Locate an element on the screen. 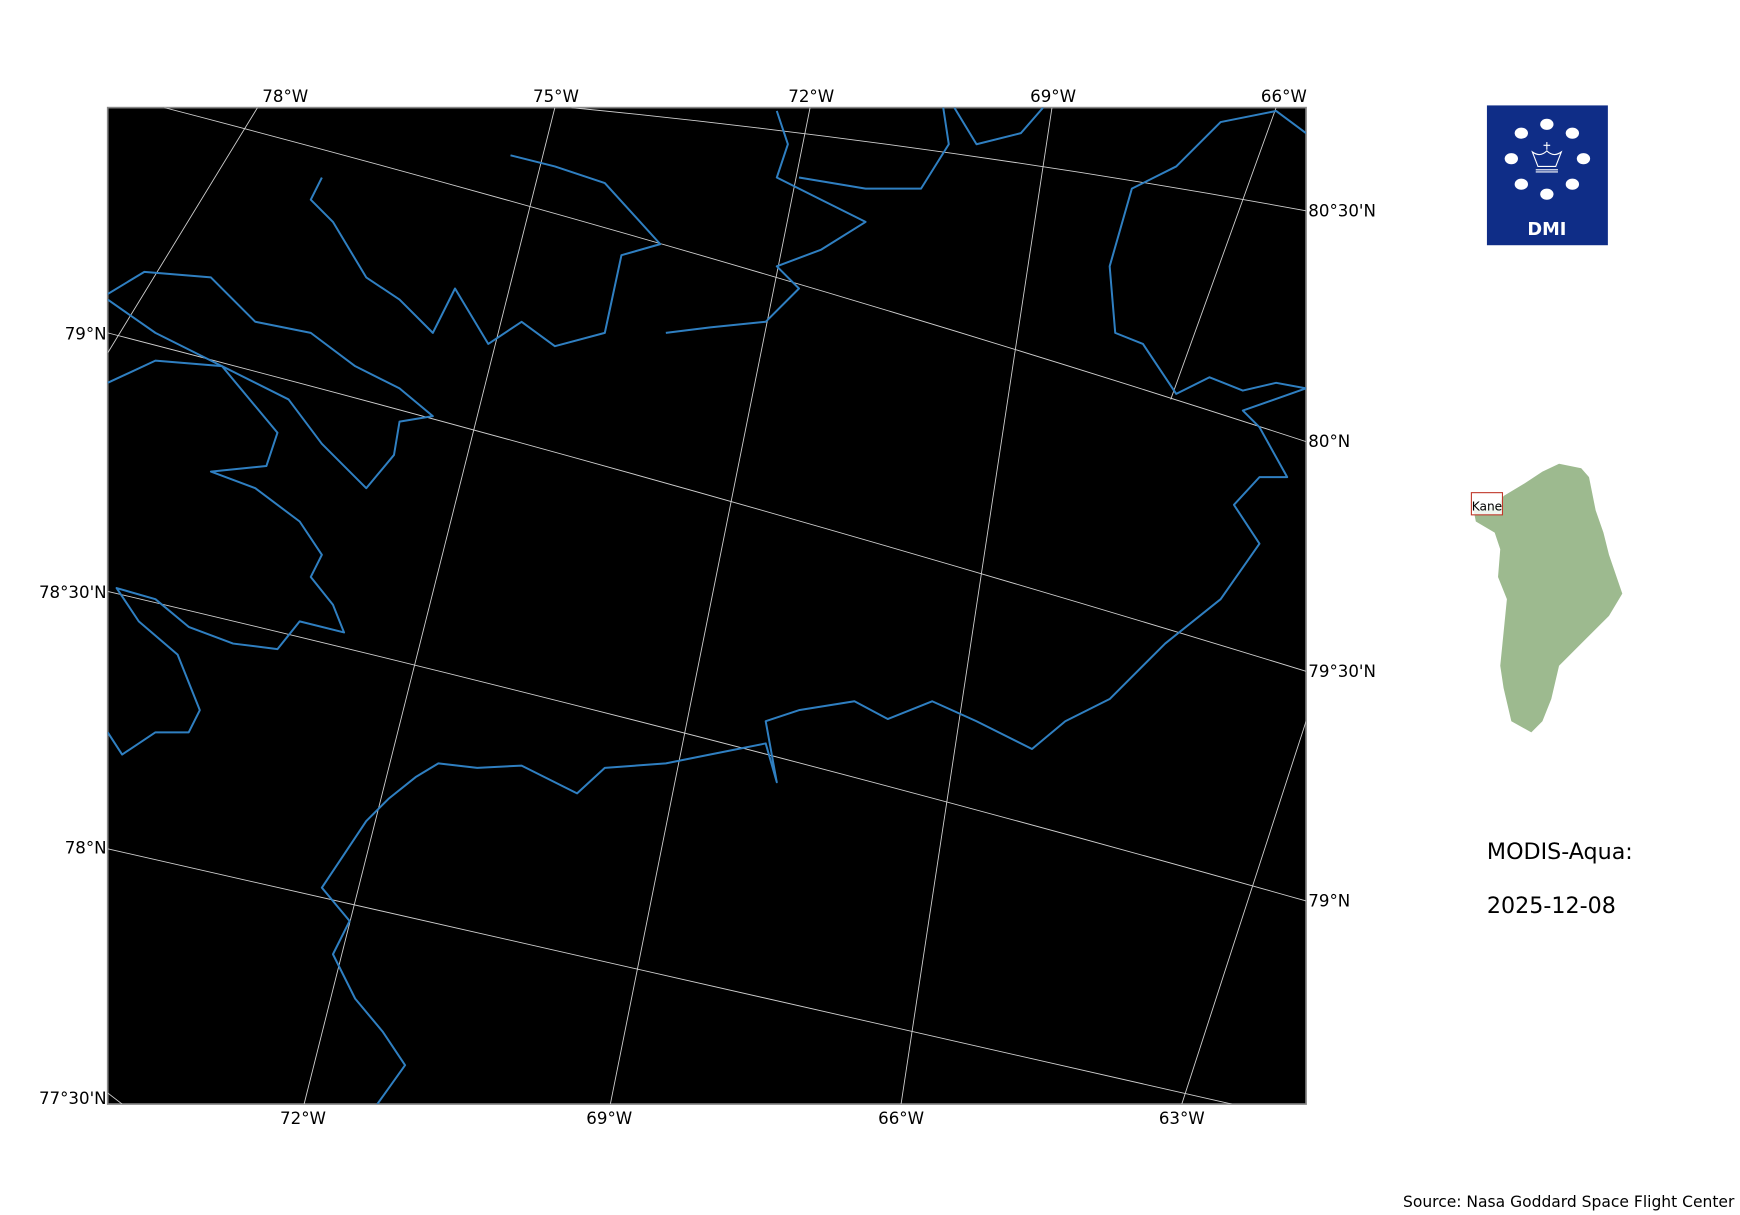  coastline-island-north is located at coordinates (921, 148).